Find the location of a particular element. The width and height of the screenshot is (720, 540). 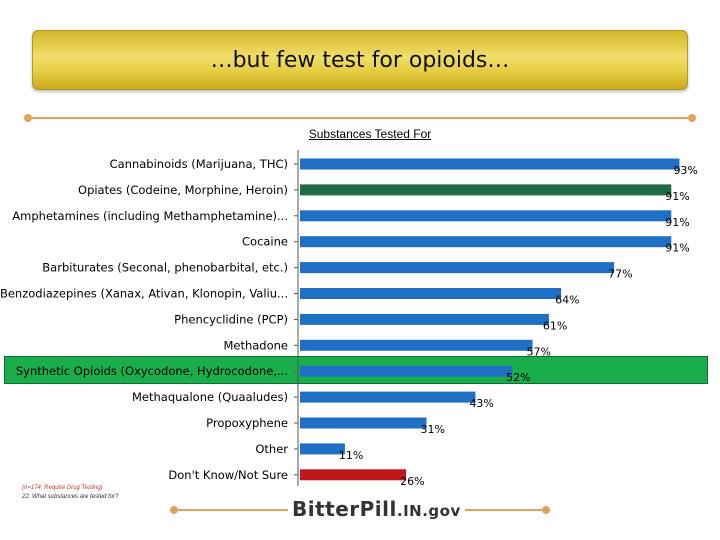

value-label: 11% is located at coordinates (351, 455).